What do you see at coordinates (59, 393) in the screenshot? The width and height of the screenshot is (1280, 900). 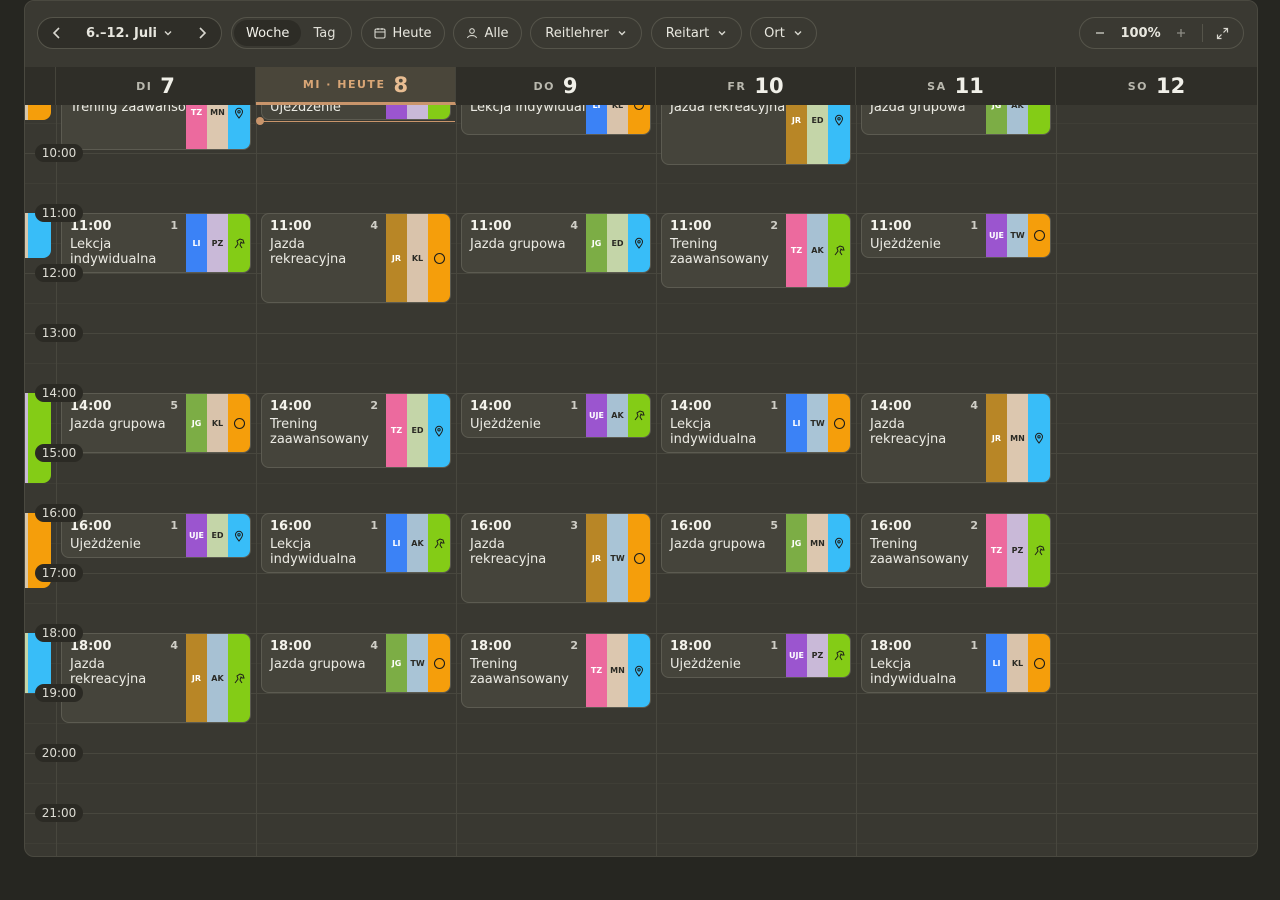 I see `time-label: 14:00` at bounding box center [59, 393].